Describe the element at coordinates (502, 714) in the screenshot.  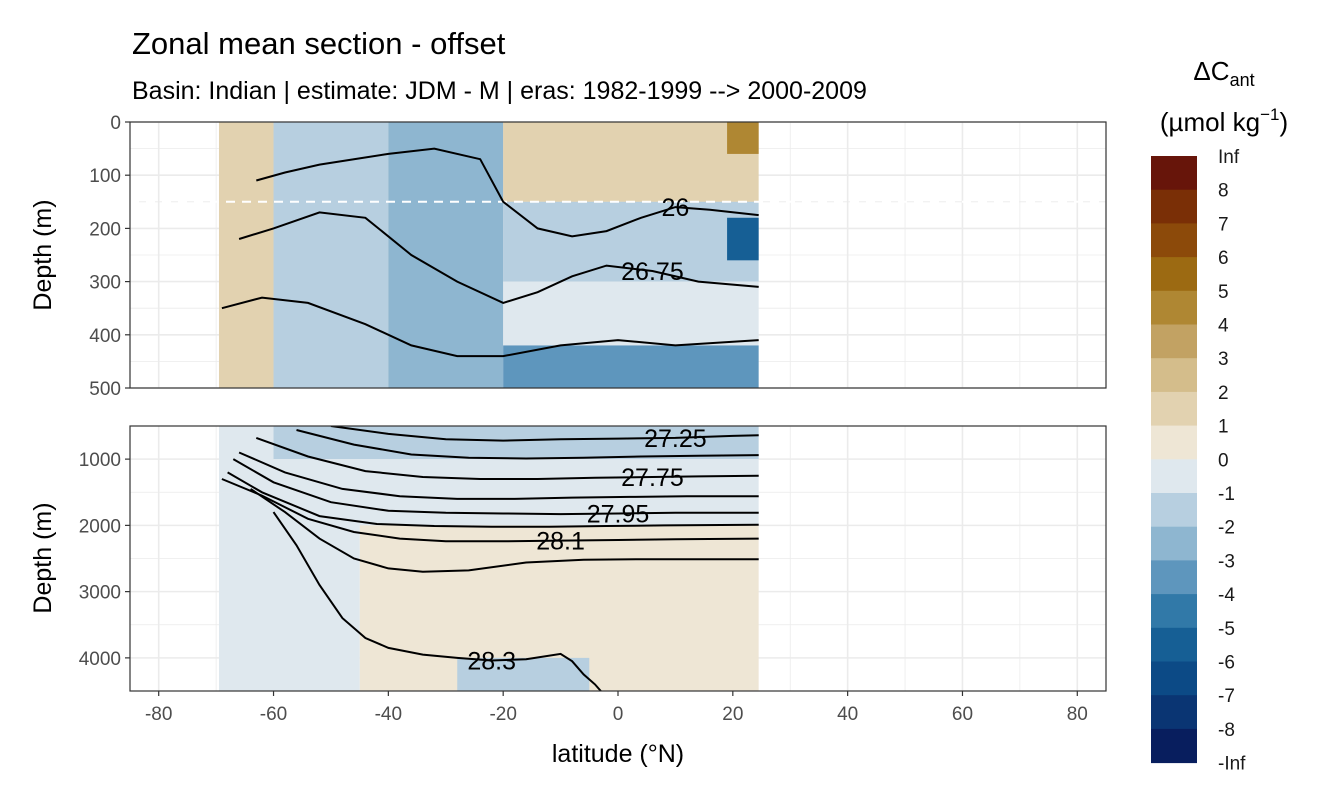
I see `x-tick-label: -20` at that location.